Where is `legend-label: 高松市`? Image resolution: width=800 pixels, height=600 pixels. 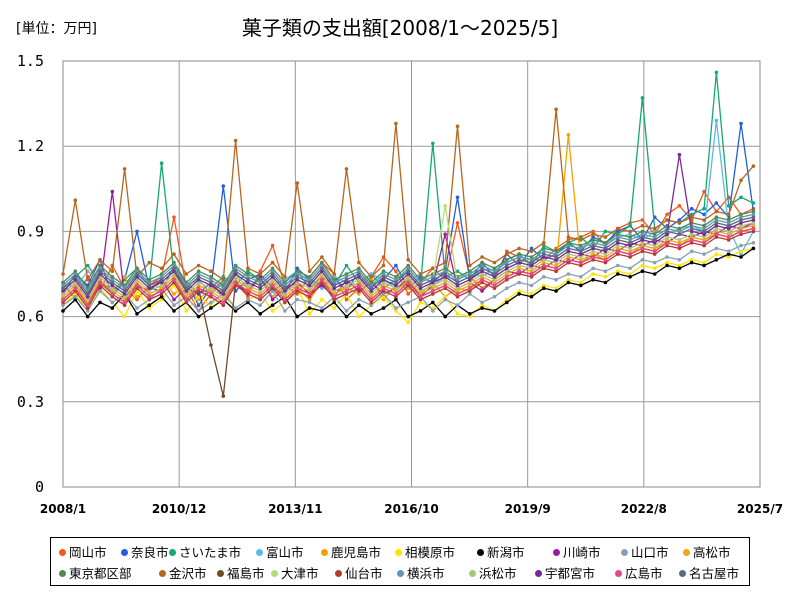
legend-label: 高松市 is located at coordinates (712, 552).